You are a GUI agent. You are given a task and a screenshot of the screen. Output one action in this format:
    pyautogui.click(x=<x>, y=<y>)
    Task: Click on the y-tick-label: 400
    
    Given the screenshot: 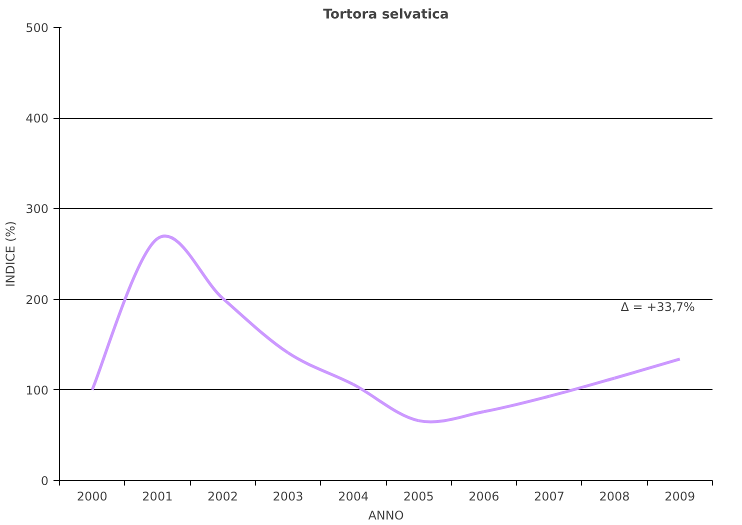 What is the action you would take?
    pyautogui.click(x=37, y=119)
    